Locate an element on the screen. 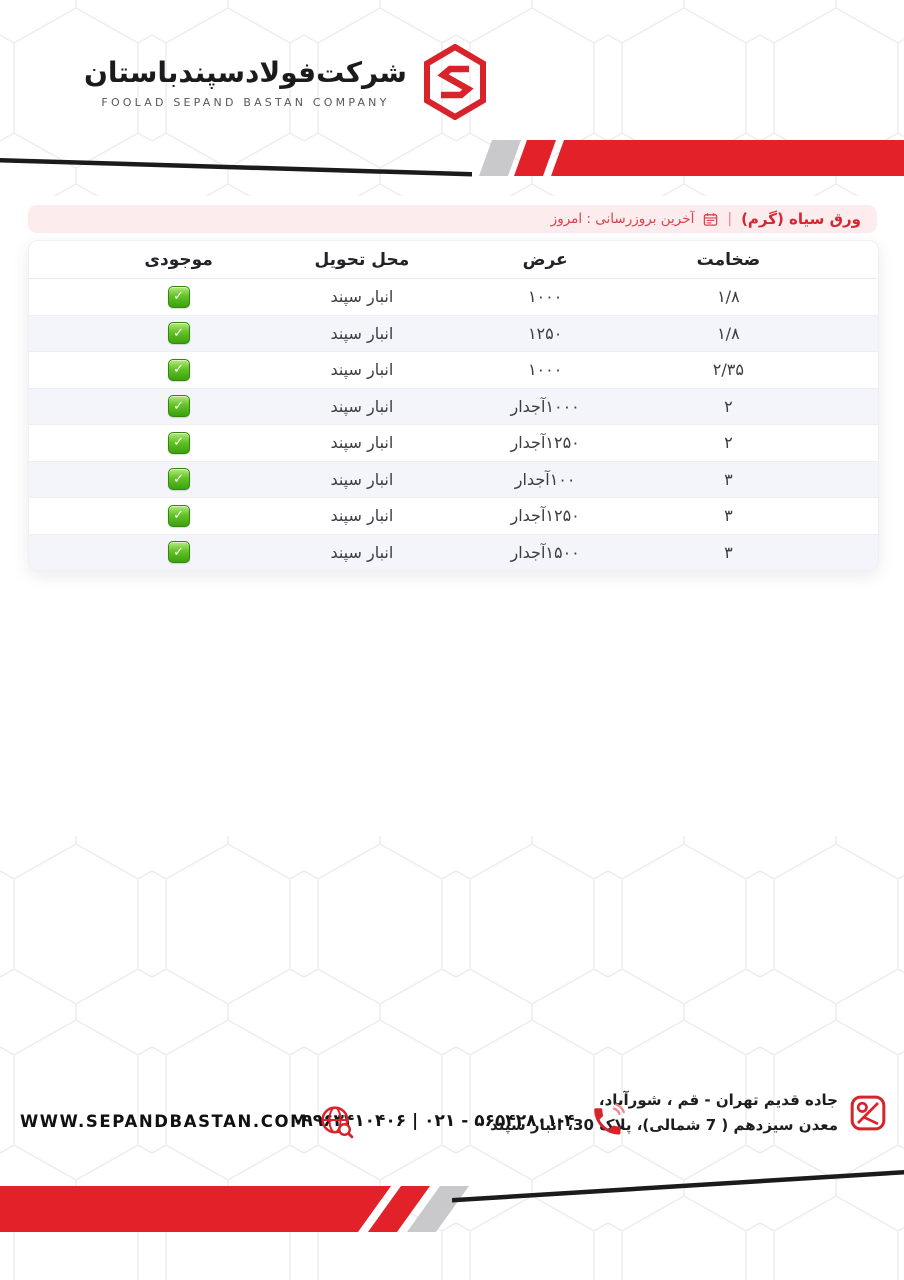 This screenshot has height=1280, width=904. table-title-bar: ورق سیاه (گرم) | آخرین بروزرسانی : امروز is located at coordinates (452, 219).